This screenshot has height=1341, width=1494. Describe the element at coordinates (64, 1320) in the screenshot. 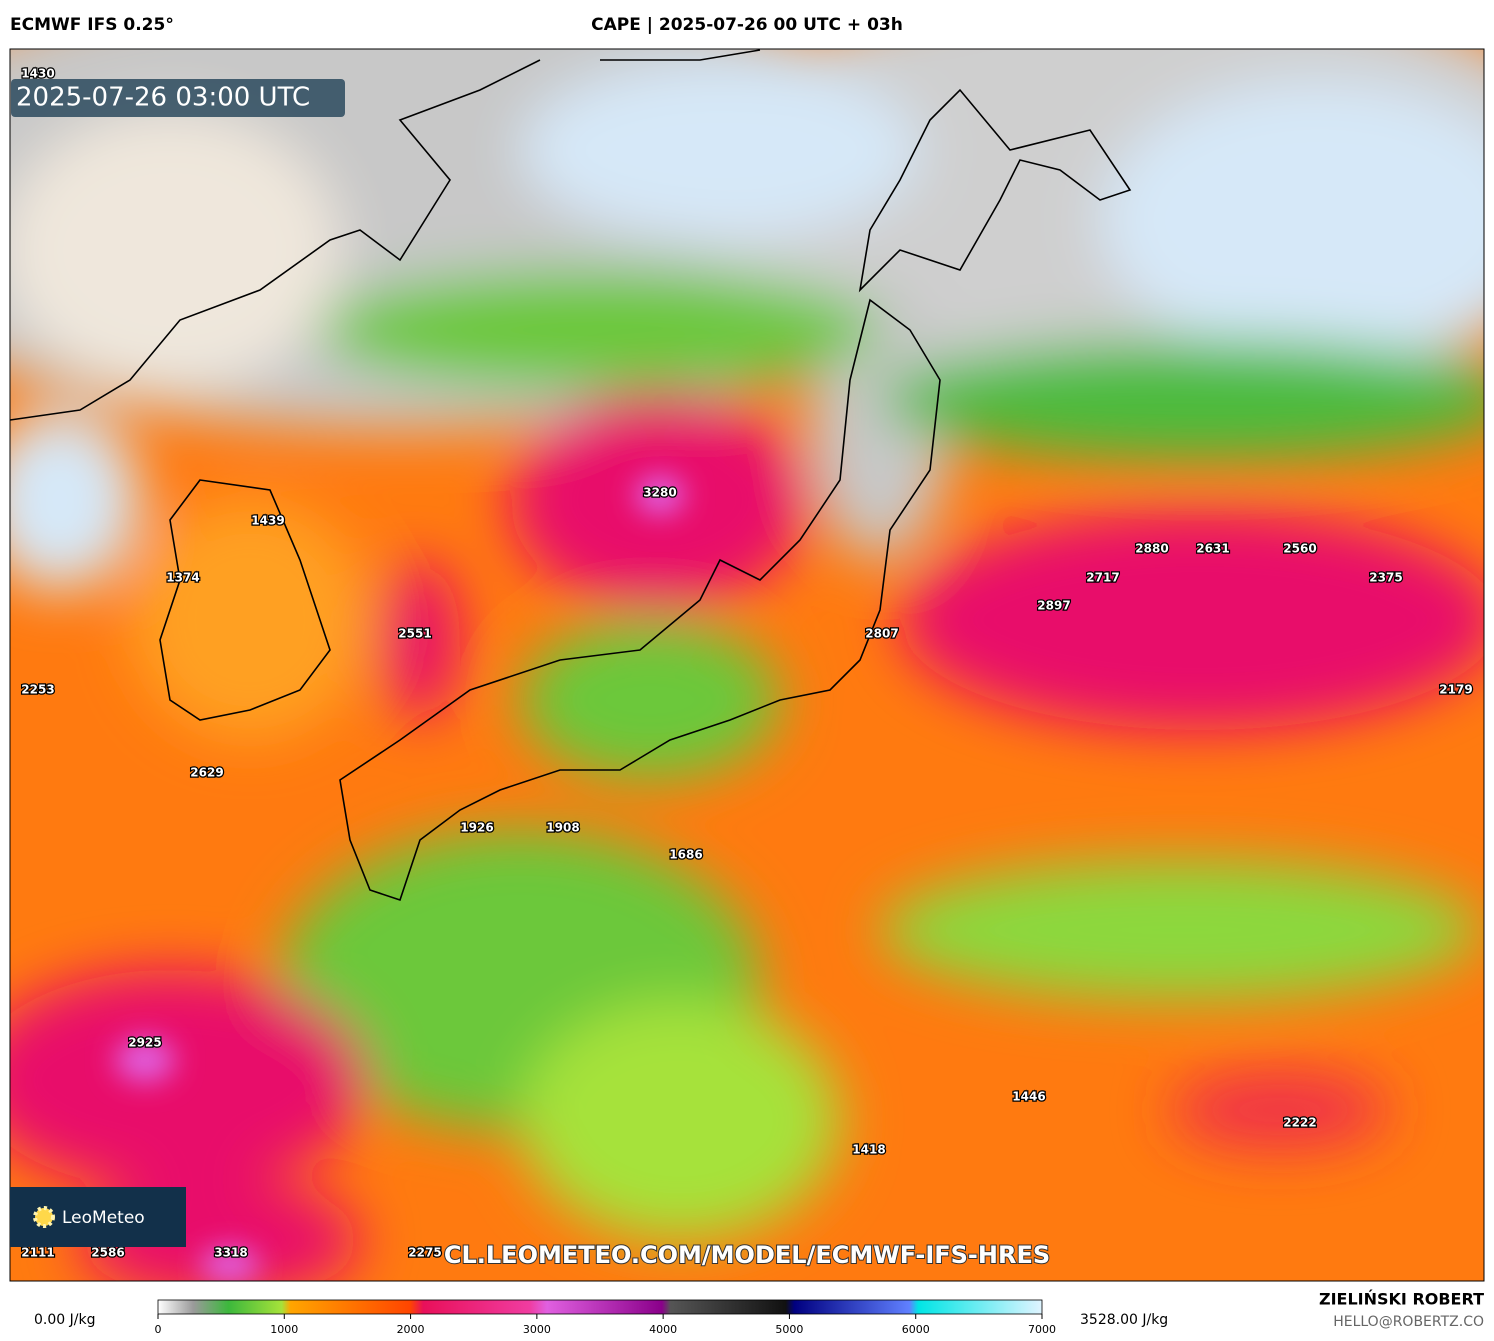

I see `colorbar-min-label: 0.00 J/kg` at that location.